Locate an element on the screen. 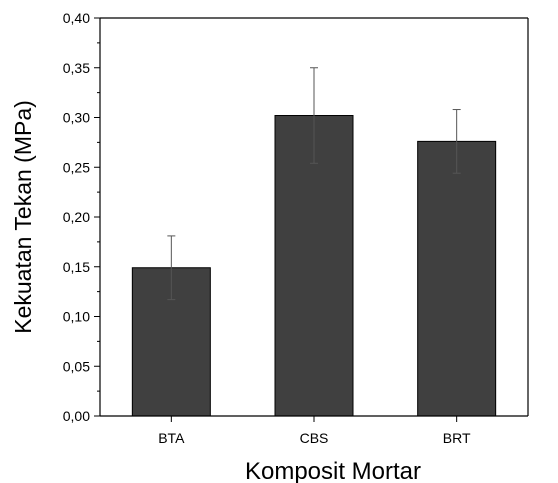 Image resolution: width=558 pixels, height=483 pixels. y-tick-label: 0,40 is located at coordinates (76, 18).